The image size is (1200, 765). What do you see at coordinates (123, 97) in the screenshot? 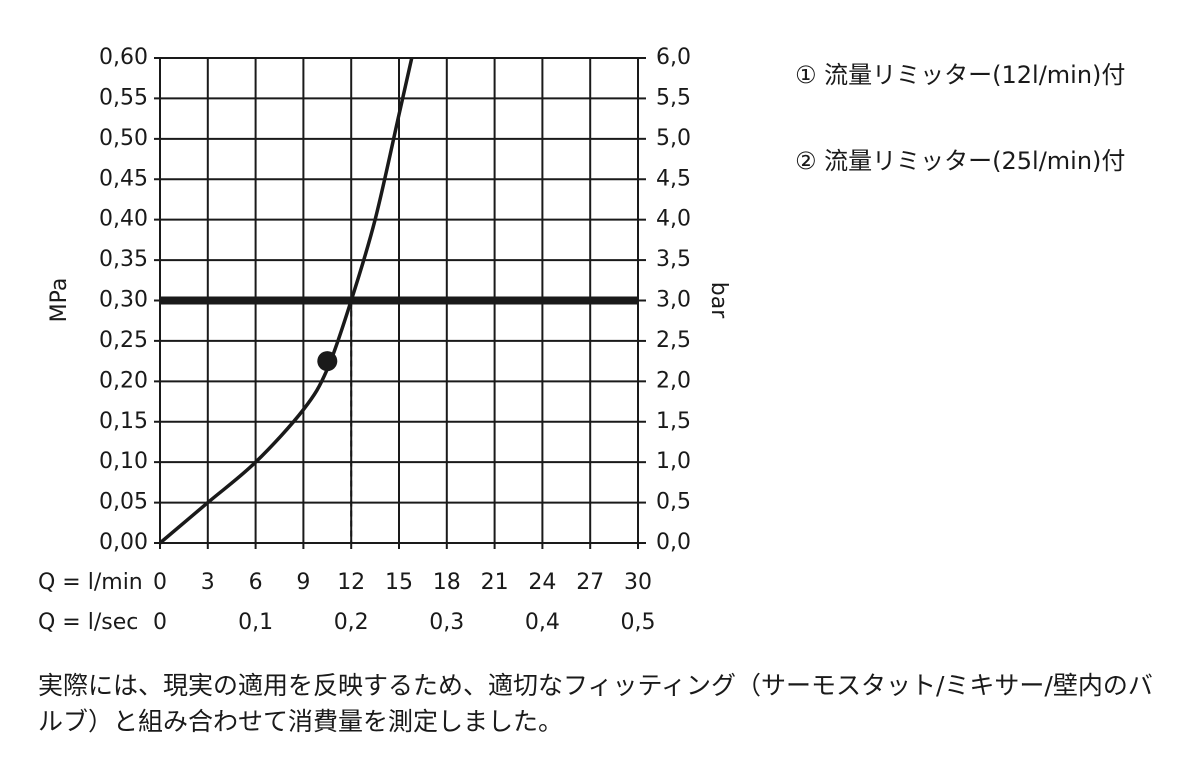
I see `y-tick-label: 0,55` at bounding box center [123, 97].